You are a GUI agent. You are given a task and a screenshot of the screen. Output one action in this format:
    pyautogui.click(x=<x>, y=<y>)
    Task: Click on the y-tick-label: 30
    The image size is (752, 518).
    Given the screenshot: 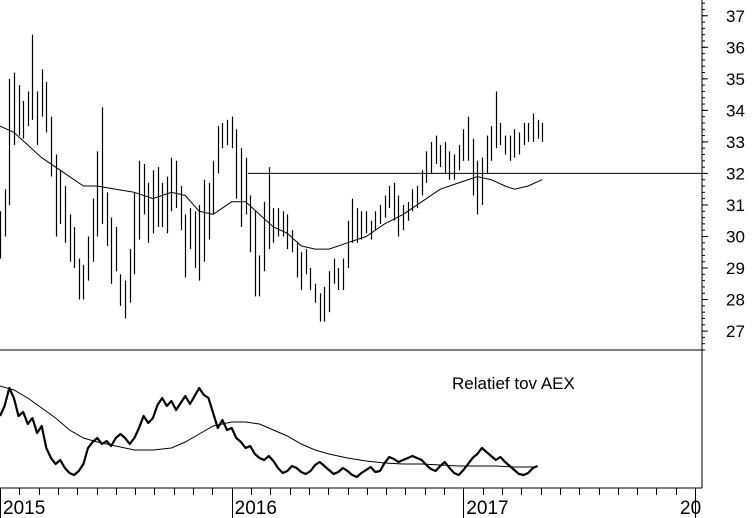 What is the action you would take?
    pyautogui.click(x=735, y=236)
    